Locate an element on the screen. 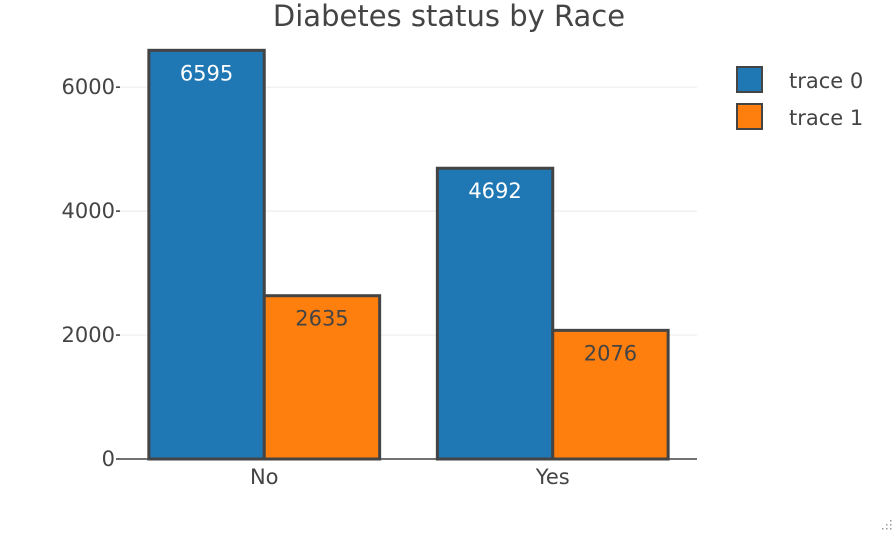 The height and width of the screenshot is (534, 894). bar-trace-1-yes is located at coordinates (610, 394).